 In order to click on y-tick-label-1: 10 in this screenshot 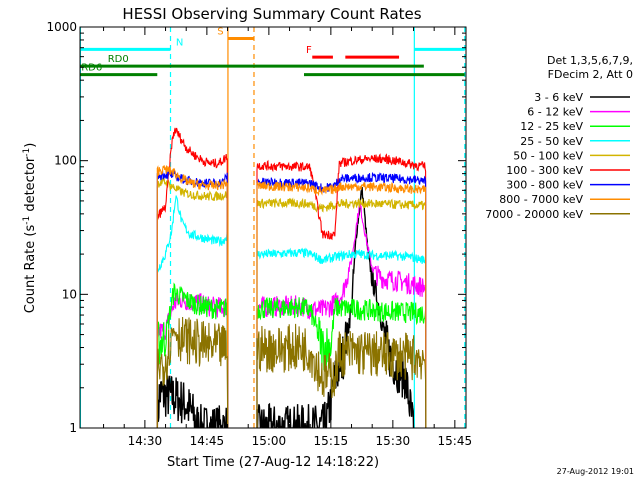, I will do `click(69, 294)`.